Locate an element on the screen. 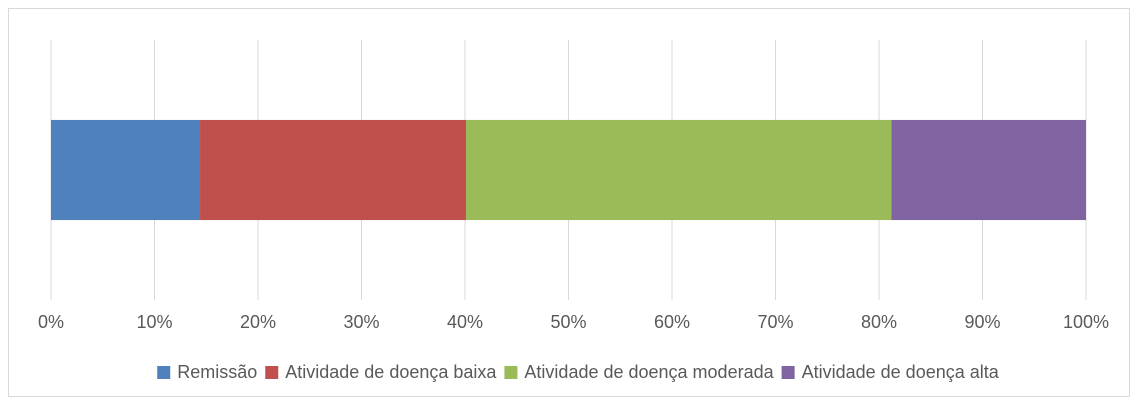  x-tick-label: 0% is located at coordinates (51, 322).